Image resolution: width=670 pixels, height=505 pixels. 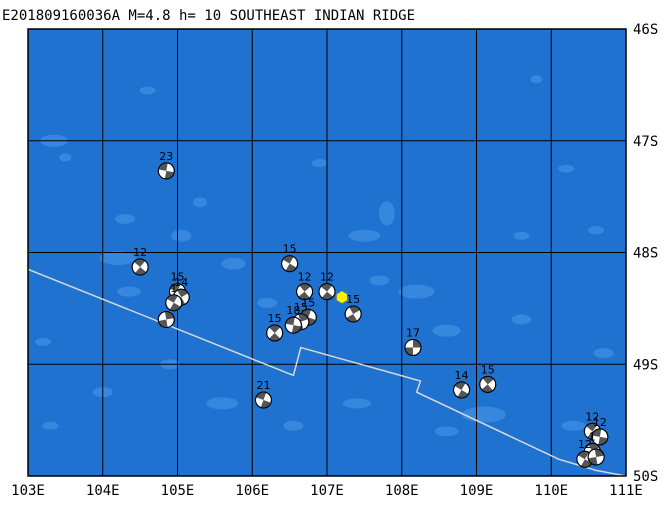 What do you see at coordinates (645, 142) in the screenshot?
I see `lat-tick-label: 47S` at bounding box center [645, 142].